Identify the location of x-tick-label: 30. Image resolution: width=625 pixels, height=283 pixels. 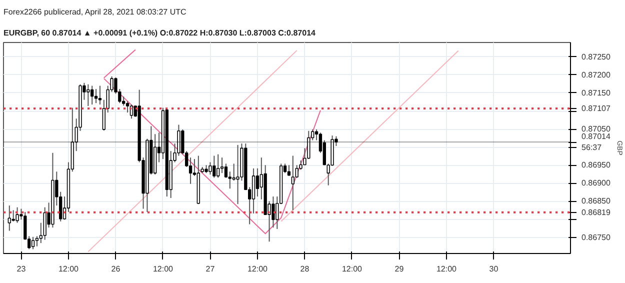
(494, 269).